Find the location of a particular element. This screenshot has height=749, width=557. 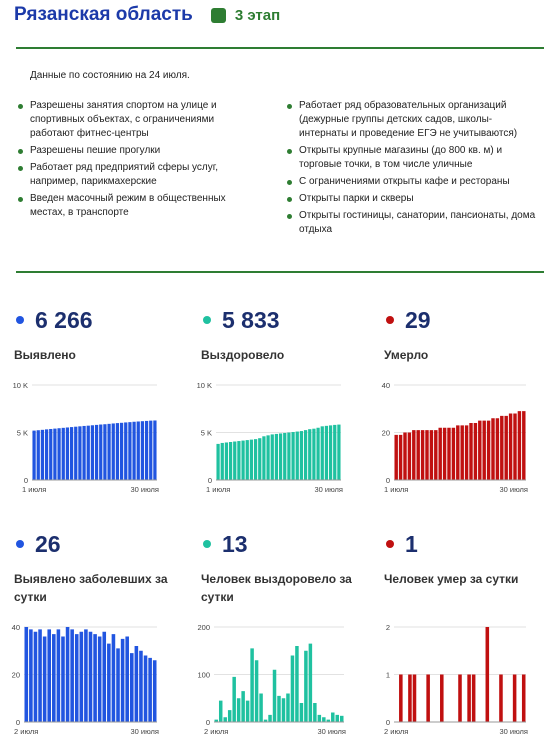

detected-dot-icon is located at coordinates (20, 320).